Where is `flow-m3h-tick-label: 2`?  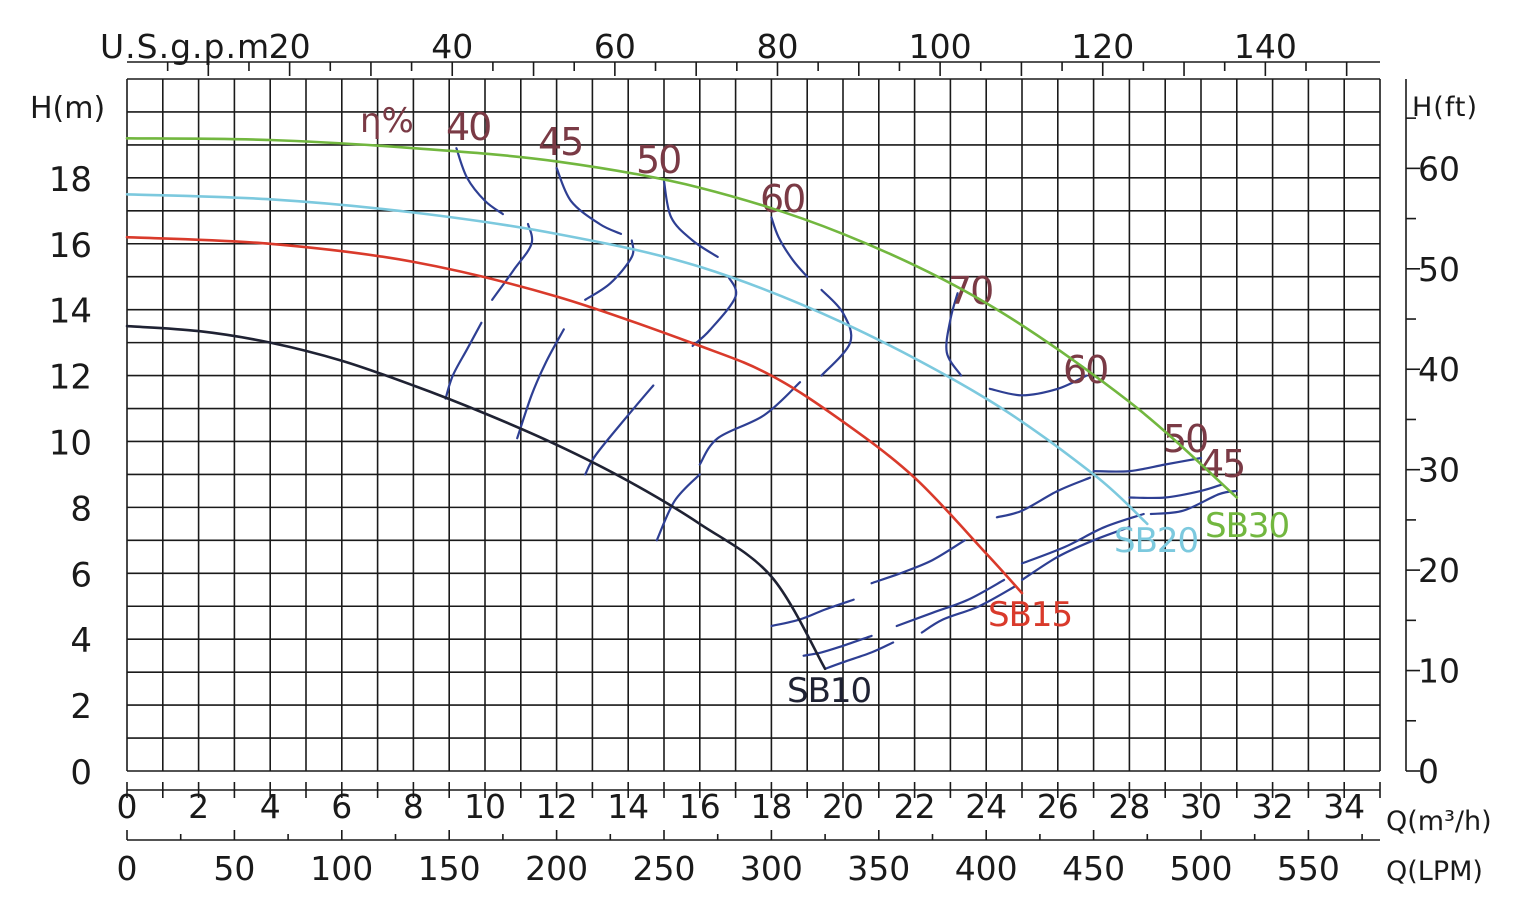
flow-m3h-tick-label: 2 is located at coordinates (198, 806).